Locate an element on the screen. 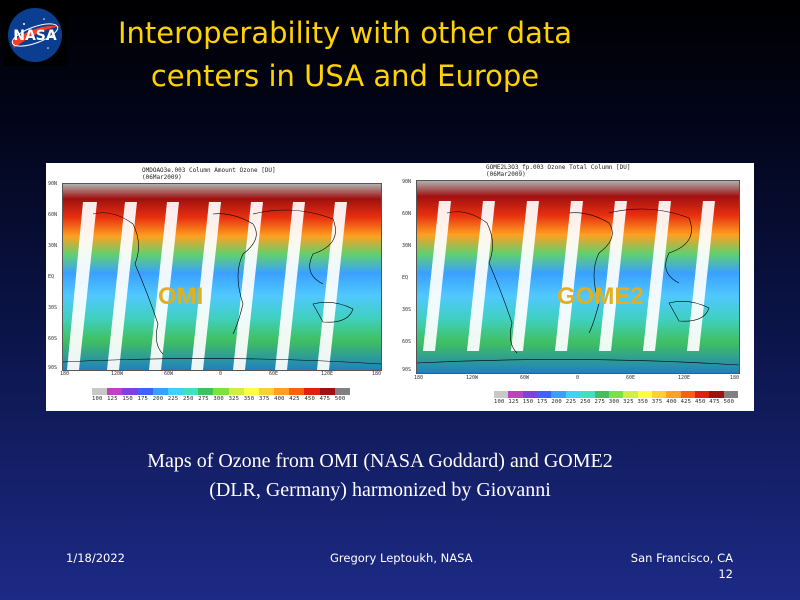 The width and height of the screenshot is (800, 600). gome2-lat-tick: 30N is located at coordinates (407, 246).